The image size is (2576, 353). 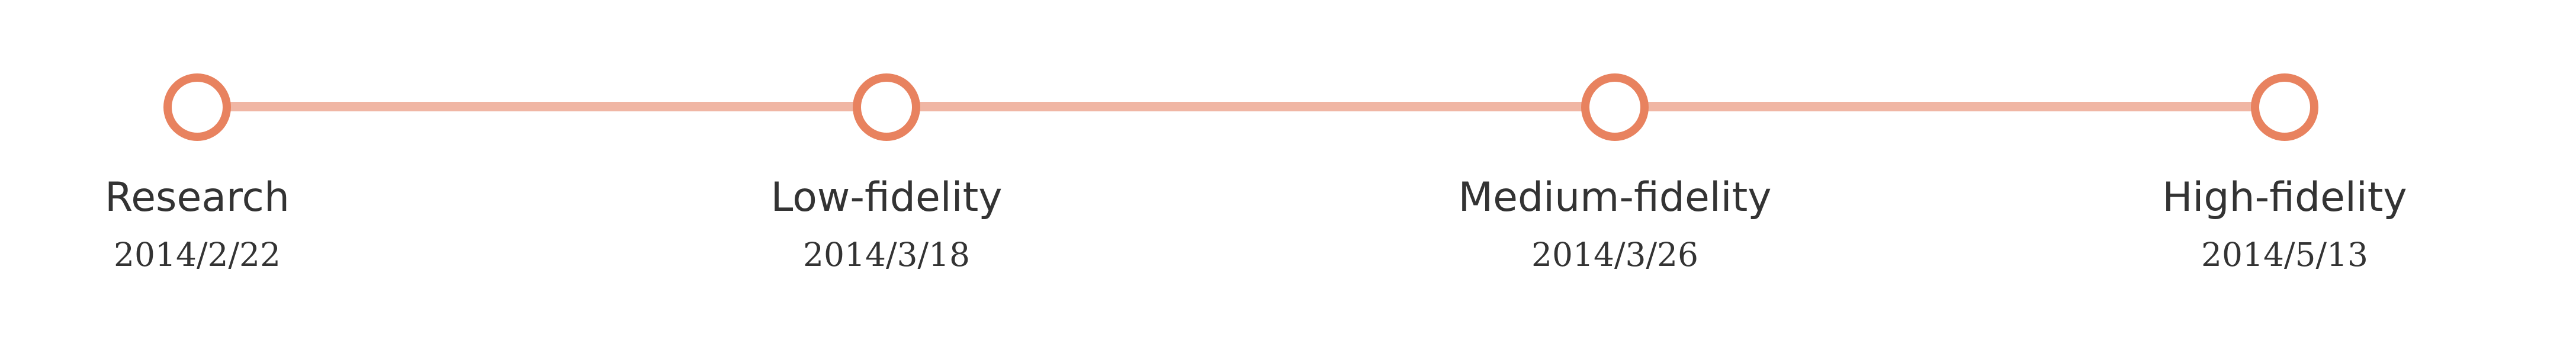 What do you see at coordinates (197, 197) in the screenshot?
I see `stage-title: Research` at bounding box center [197, 197].